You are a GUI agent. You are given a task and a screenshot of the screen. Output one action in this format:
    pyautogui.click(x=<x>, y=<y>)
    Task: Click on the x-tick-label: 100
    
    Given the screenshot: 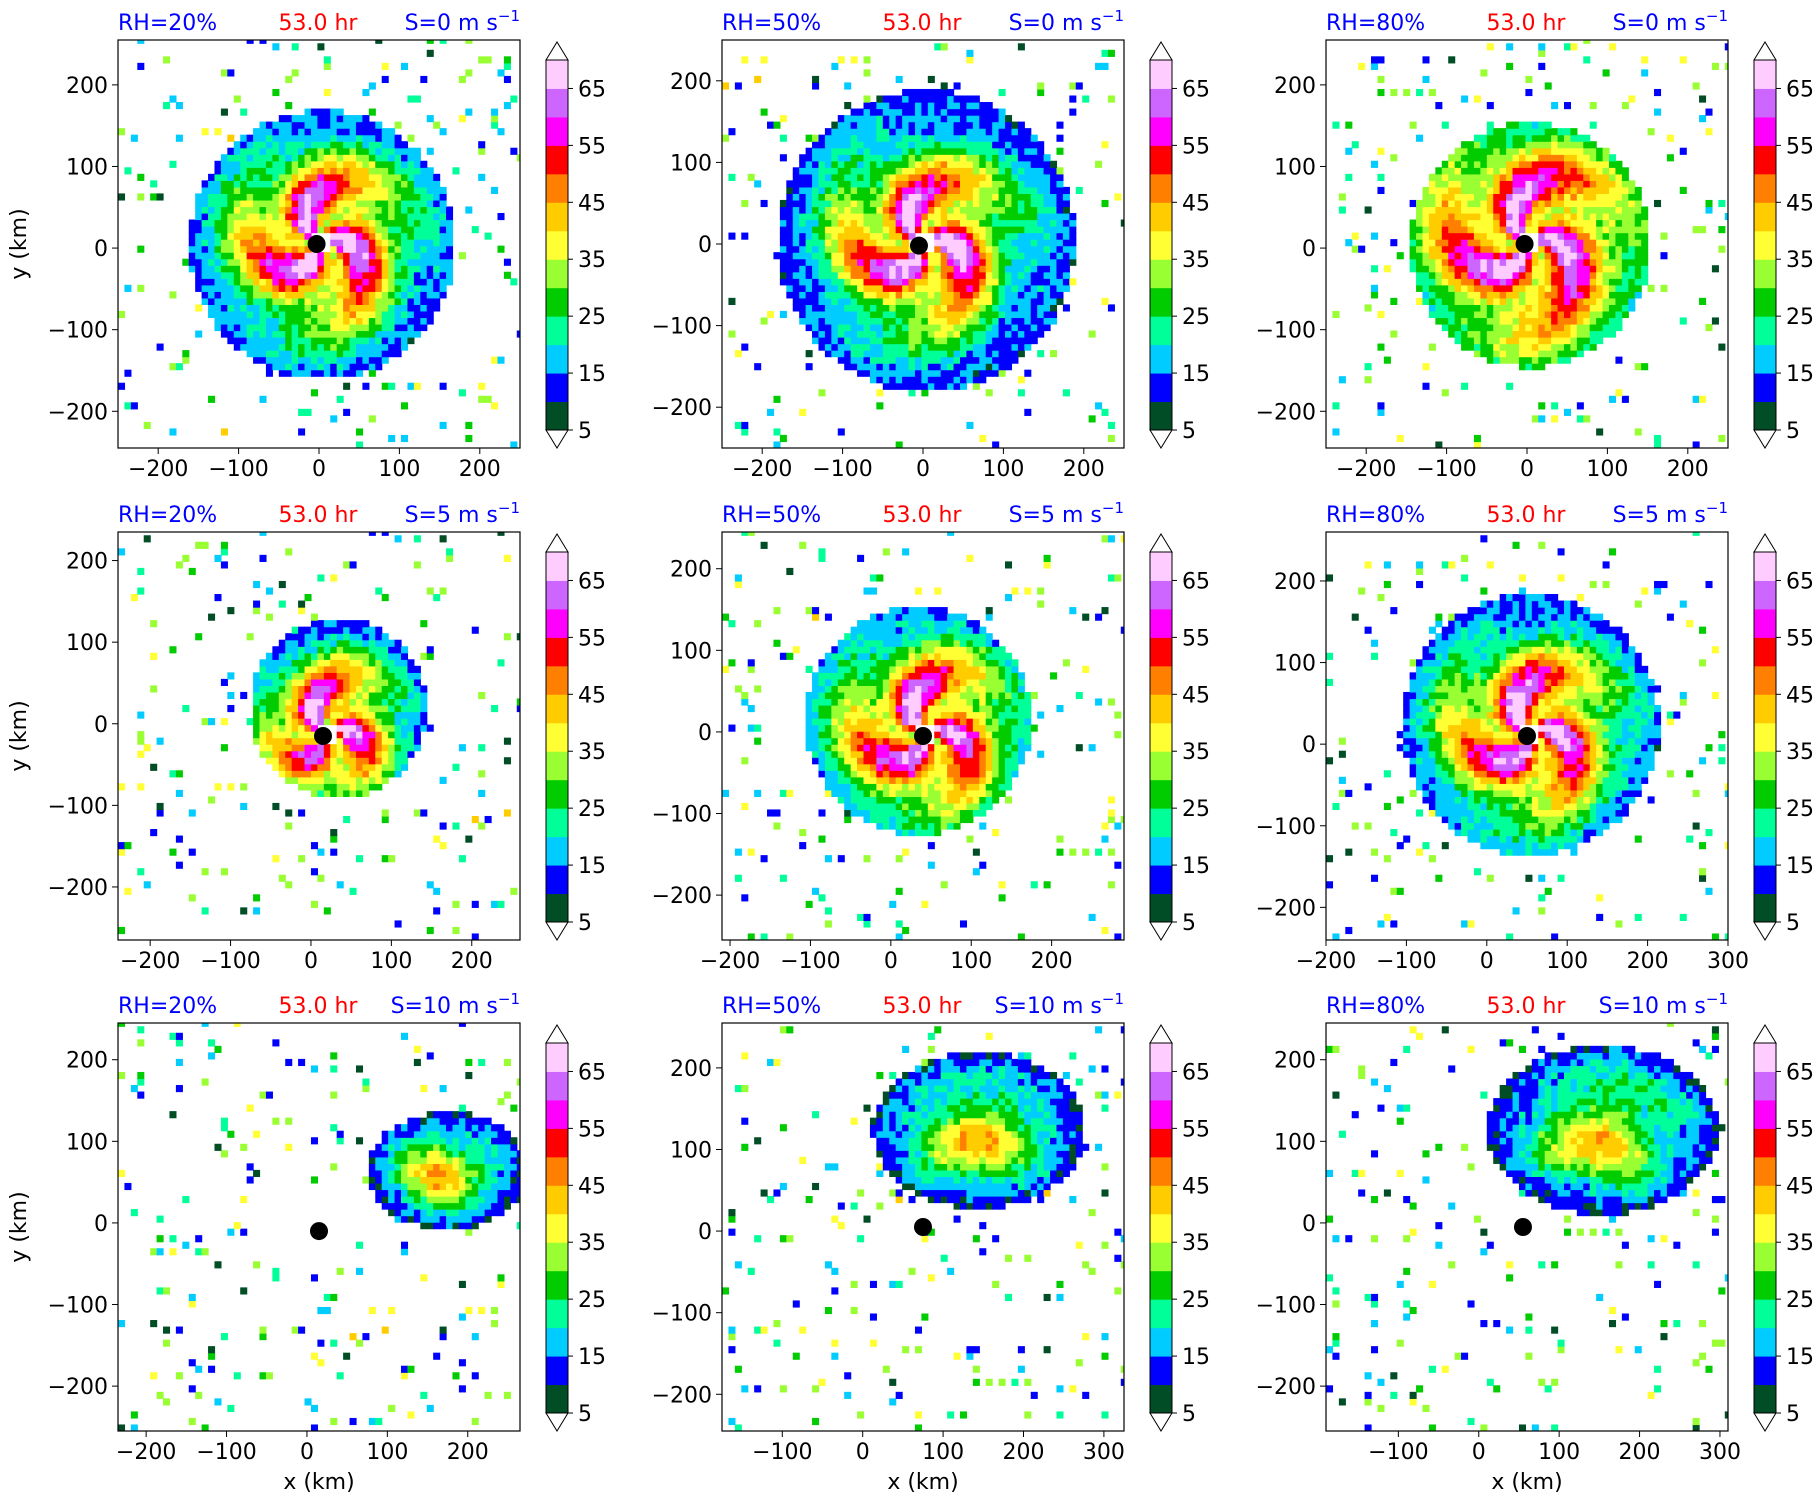 What is the action you would take?
    pyautogui.click(x=943, y=1452)
    